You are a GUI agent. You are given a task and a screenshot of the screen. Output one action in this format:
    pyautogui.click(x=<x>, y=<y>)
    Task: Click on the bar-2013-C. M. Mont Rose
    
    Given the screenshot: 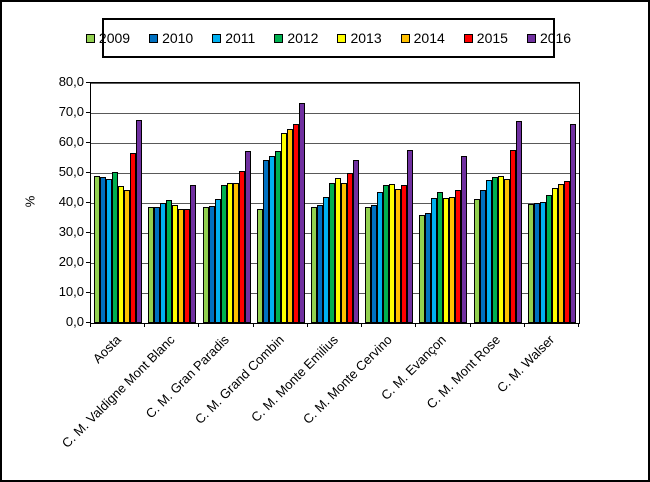 What is the action you would take?
    pyautogui.click(x=501, y=249)
    